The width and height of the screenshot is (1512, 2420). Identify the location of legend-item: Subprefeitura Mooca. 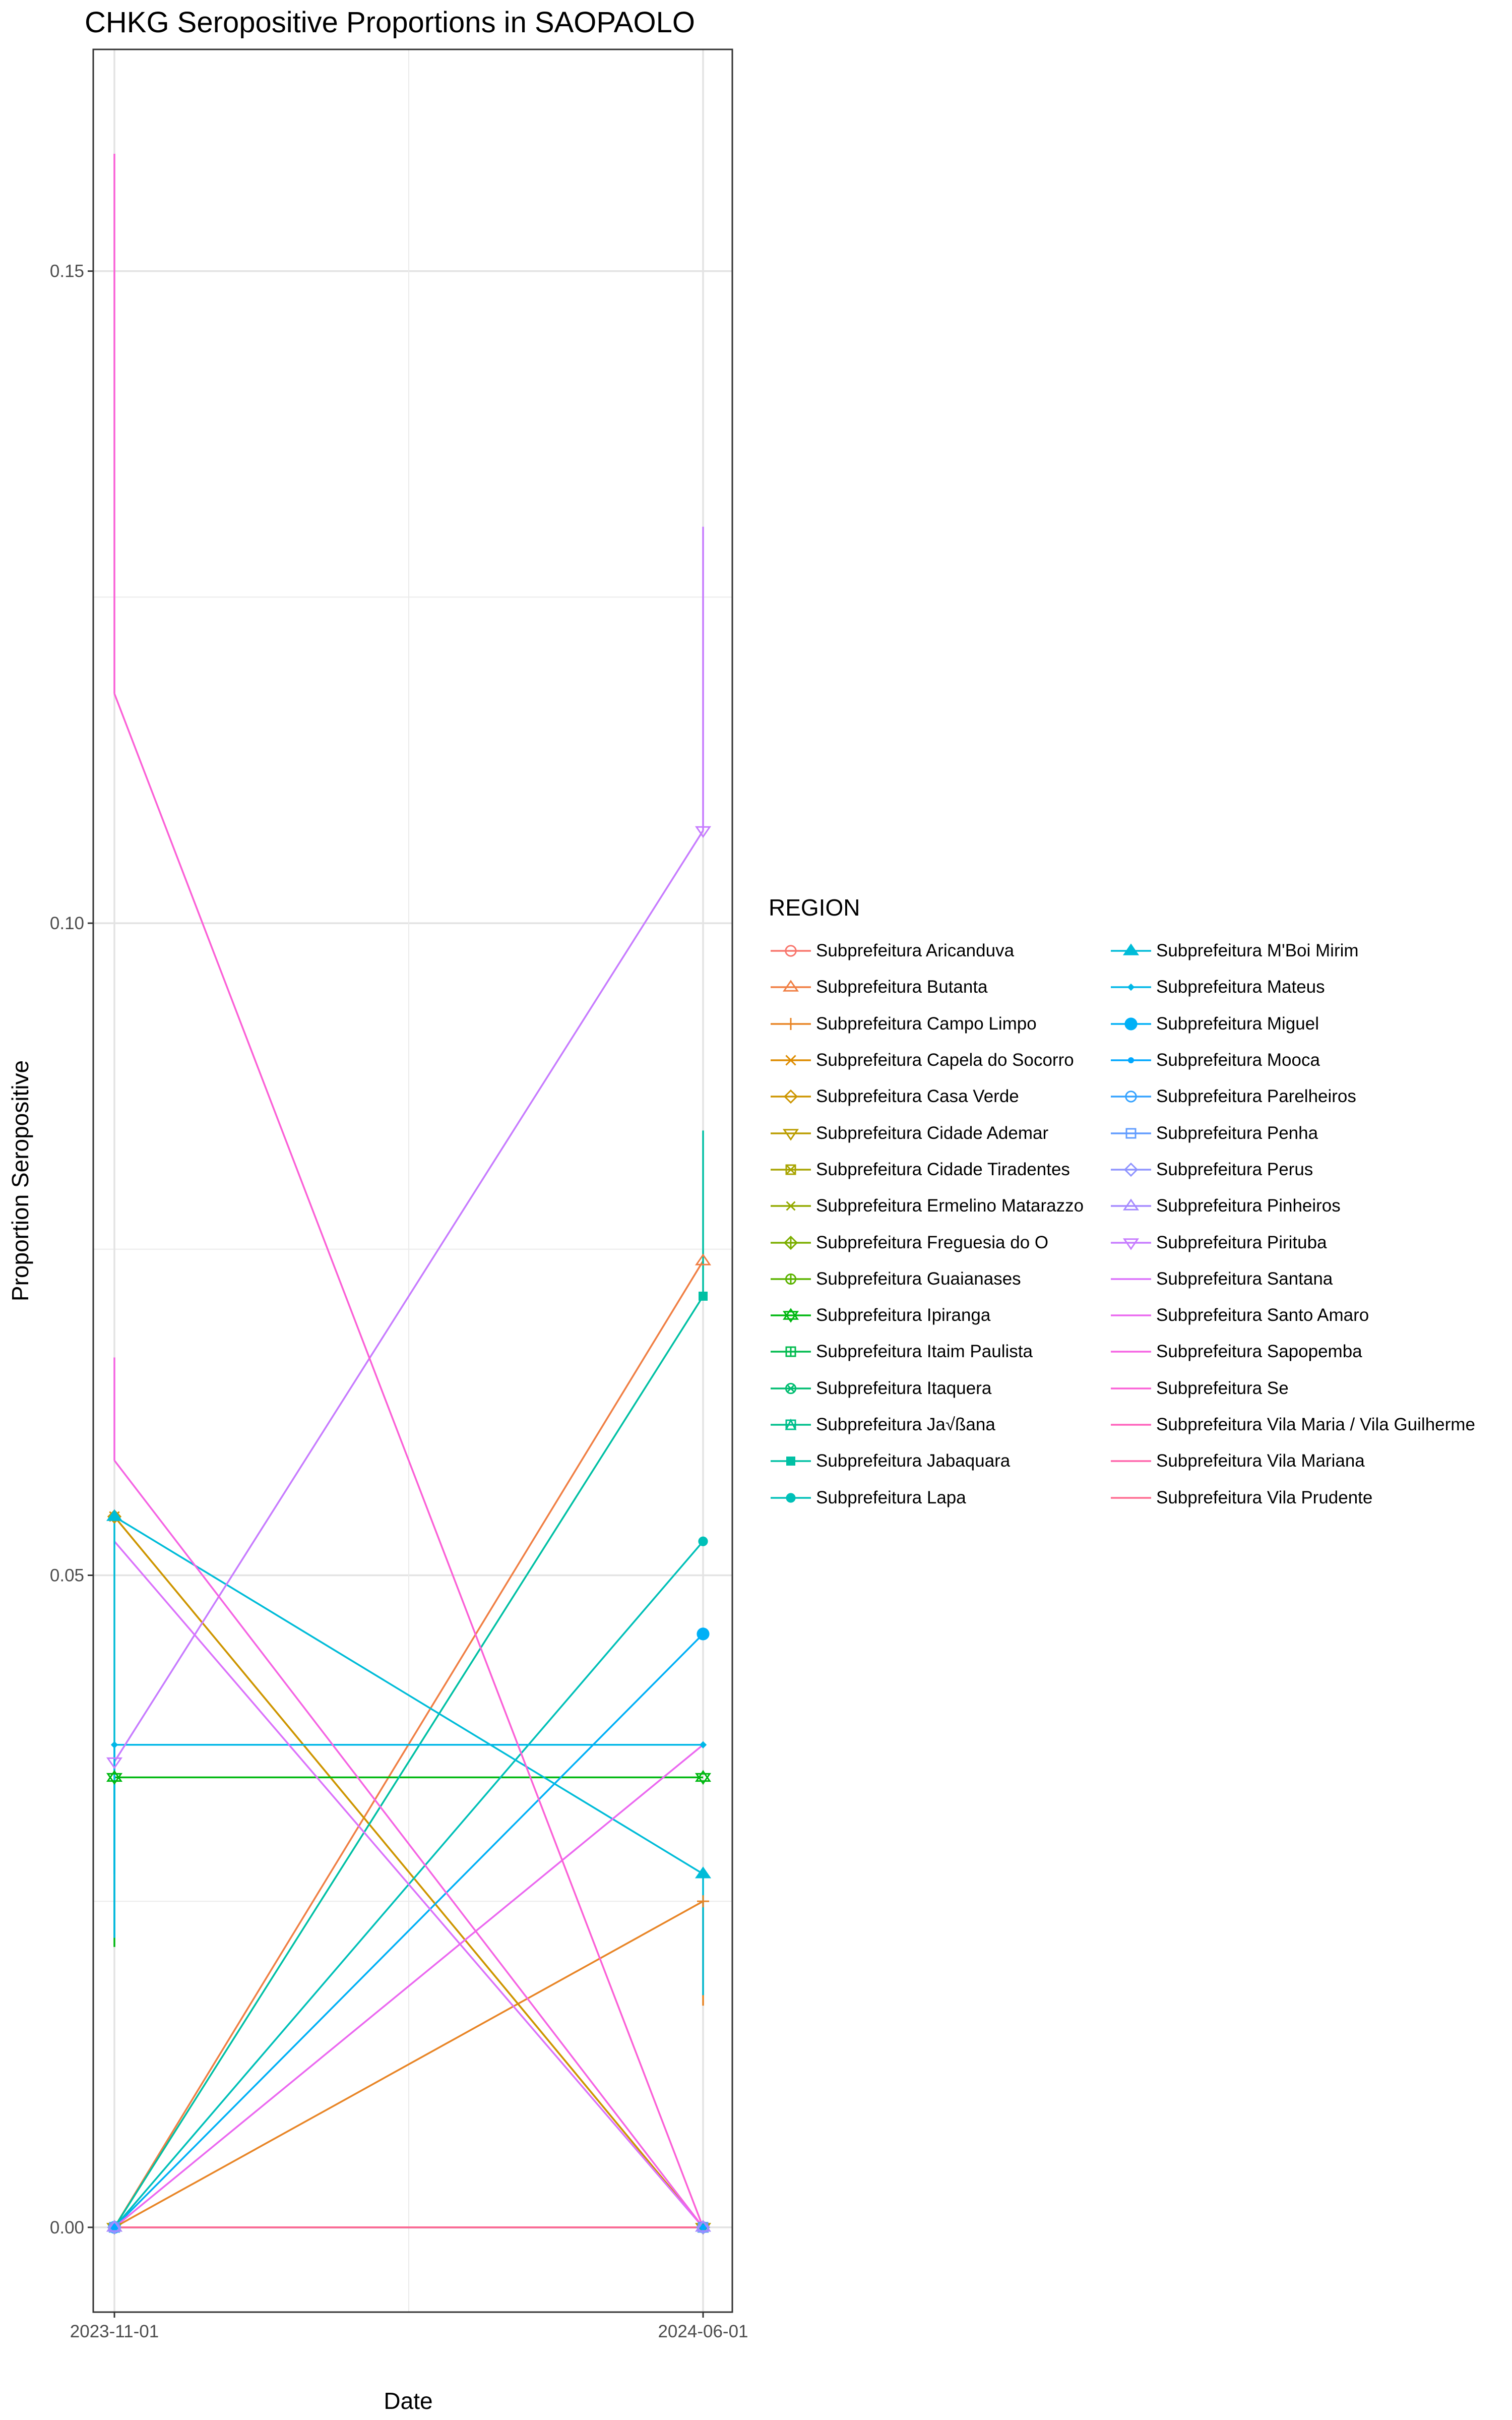
(1279, 1060).